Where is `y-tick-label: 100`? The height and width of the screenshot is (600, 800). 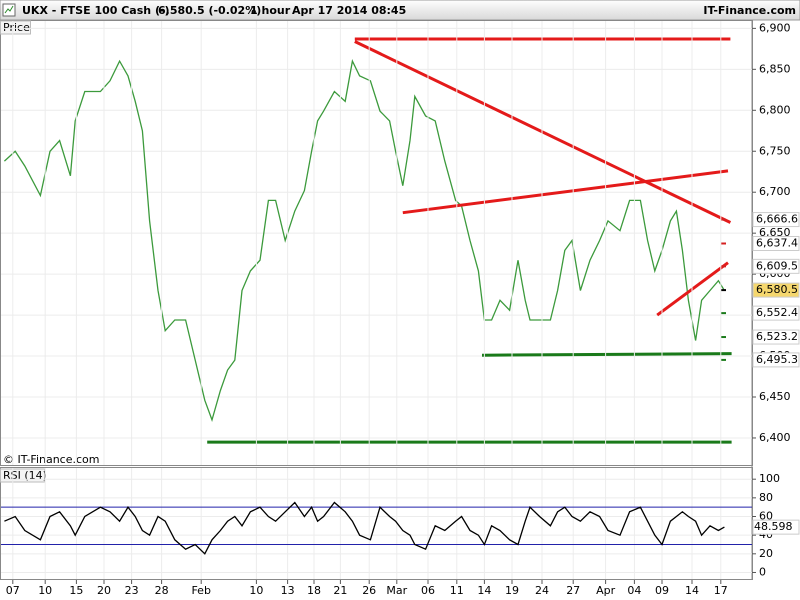
y-tick-label: 100 is located at coordinates (769, 478).